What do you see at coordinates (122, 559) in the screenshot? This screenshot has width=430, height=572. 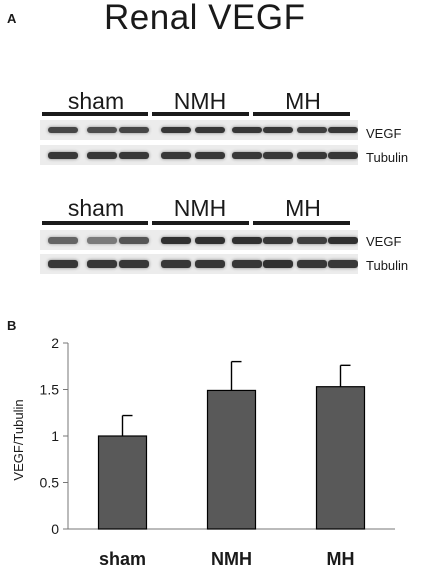 I see `x-tick-label: sham` at bounding box center [122, 559].